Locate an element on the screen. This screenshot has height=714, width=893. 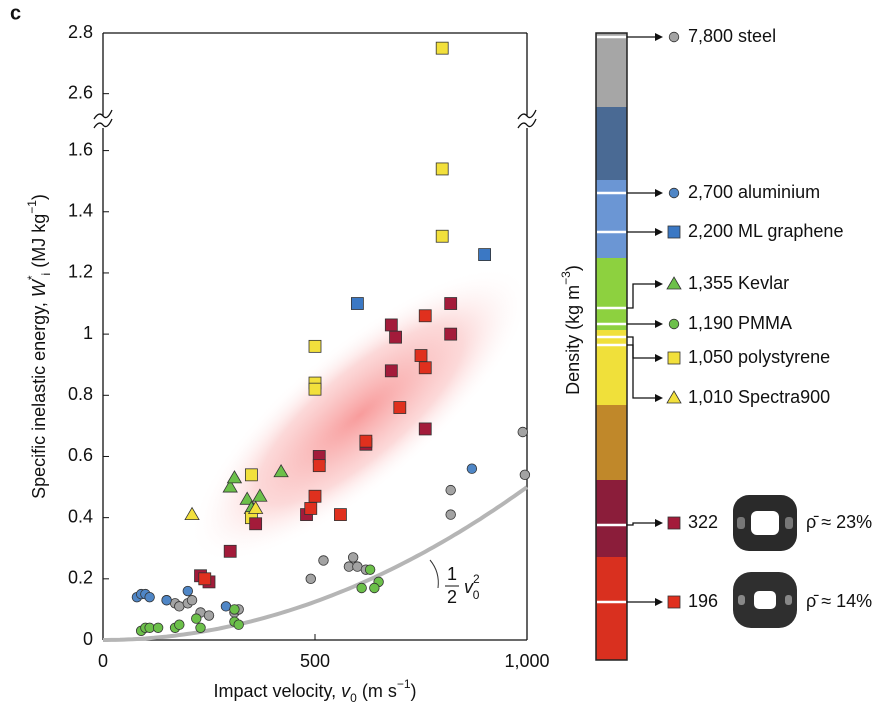
x-axis-label-part: Impact velocity, is located at coordinates (277, 691).